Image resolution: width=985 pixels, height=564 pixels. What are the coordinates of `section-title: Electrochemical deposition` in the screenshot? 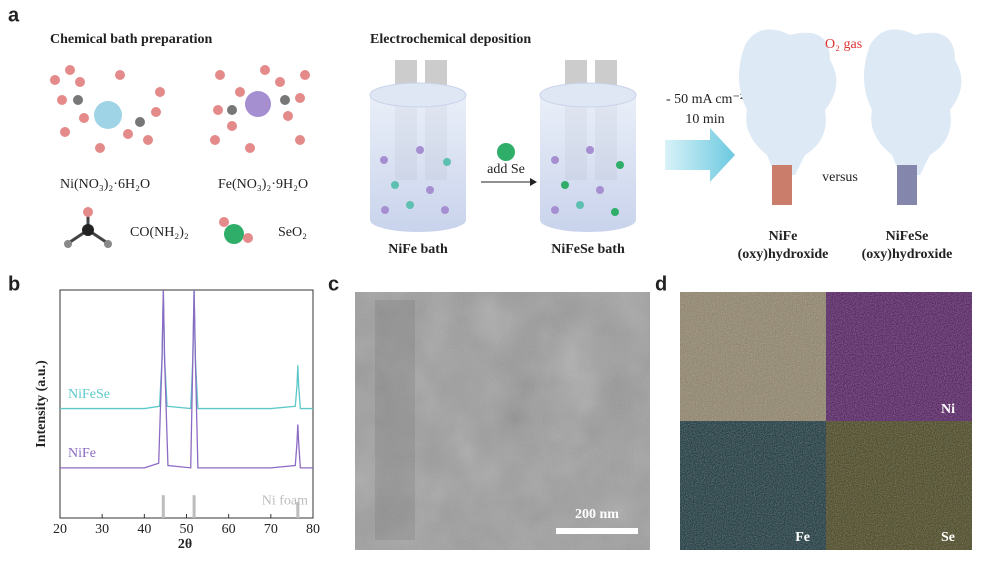 It's located at (450, 39).